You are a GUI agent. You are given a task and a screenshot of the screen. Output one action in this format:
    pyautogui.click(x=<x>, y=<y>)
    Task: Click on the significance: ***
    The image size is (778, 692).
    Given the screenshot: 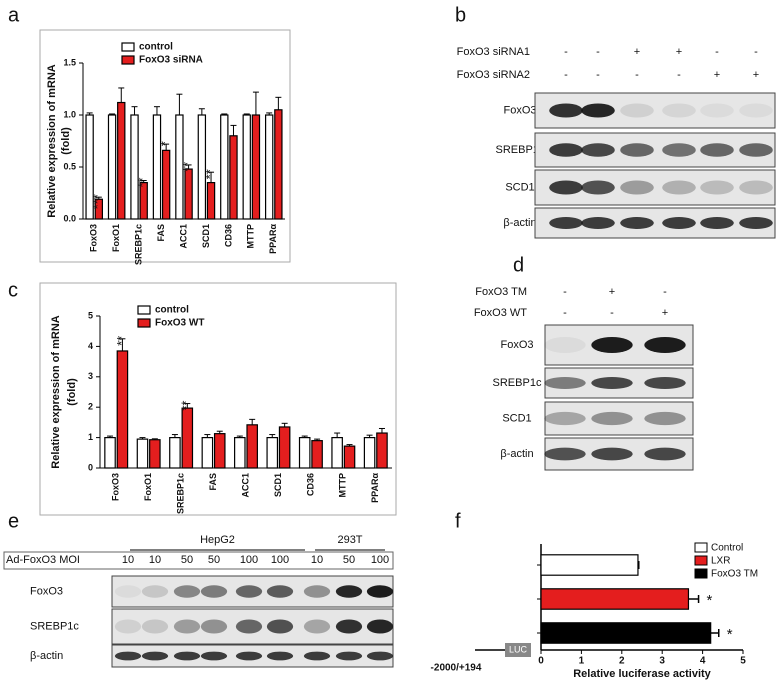 What is the action you would take?
    pyautogui.click(x=97, y=201)
    